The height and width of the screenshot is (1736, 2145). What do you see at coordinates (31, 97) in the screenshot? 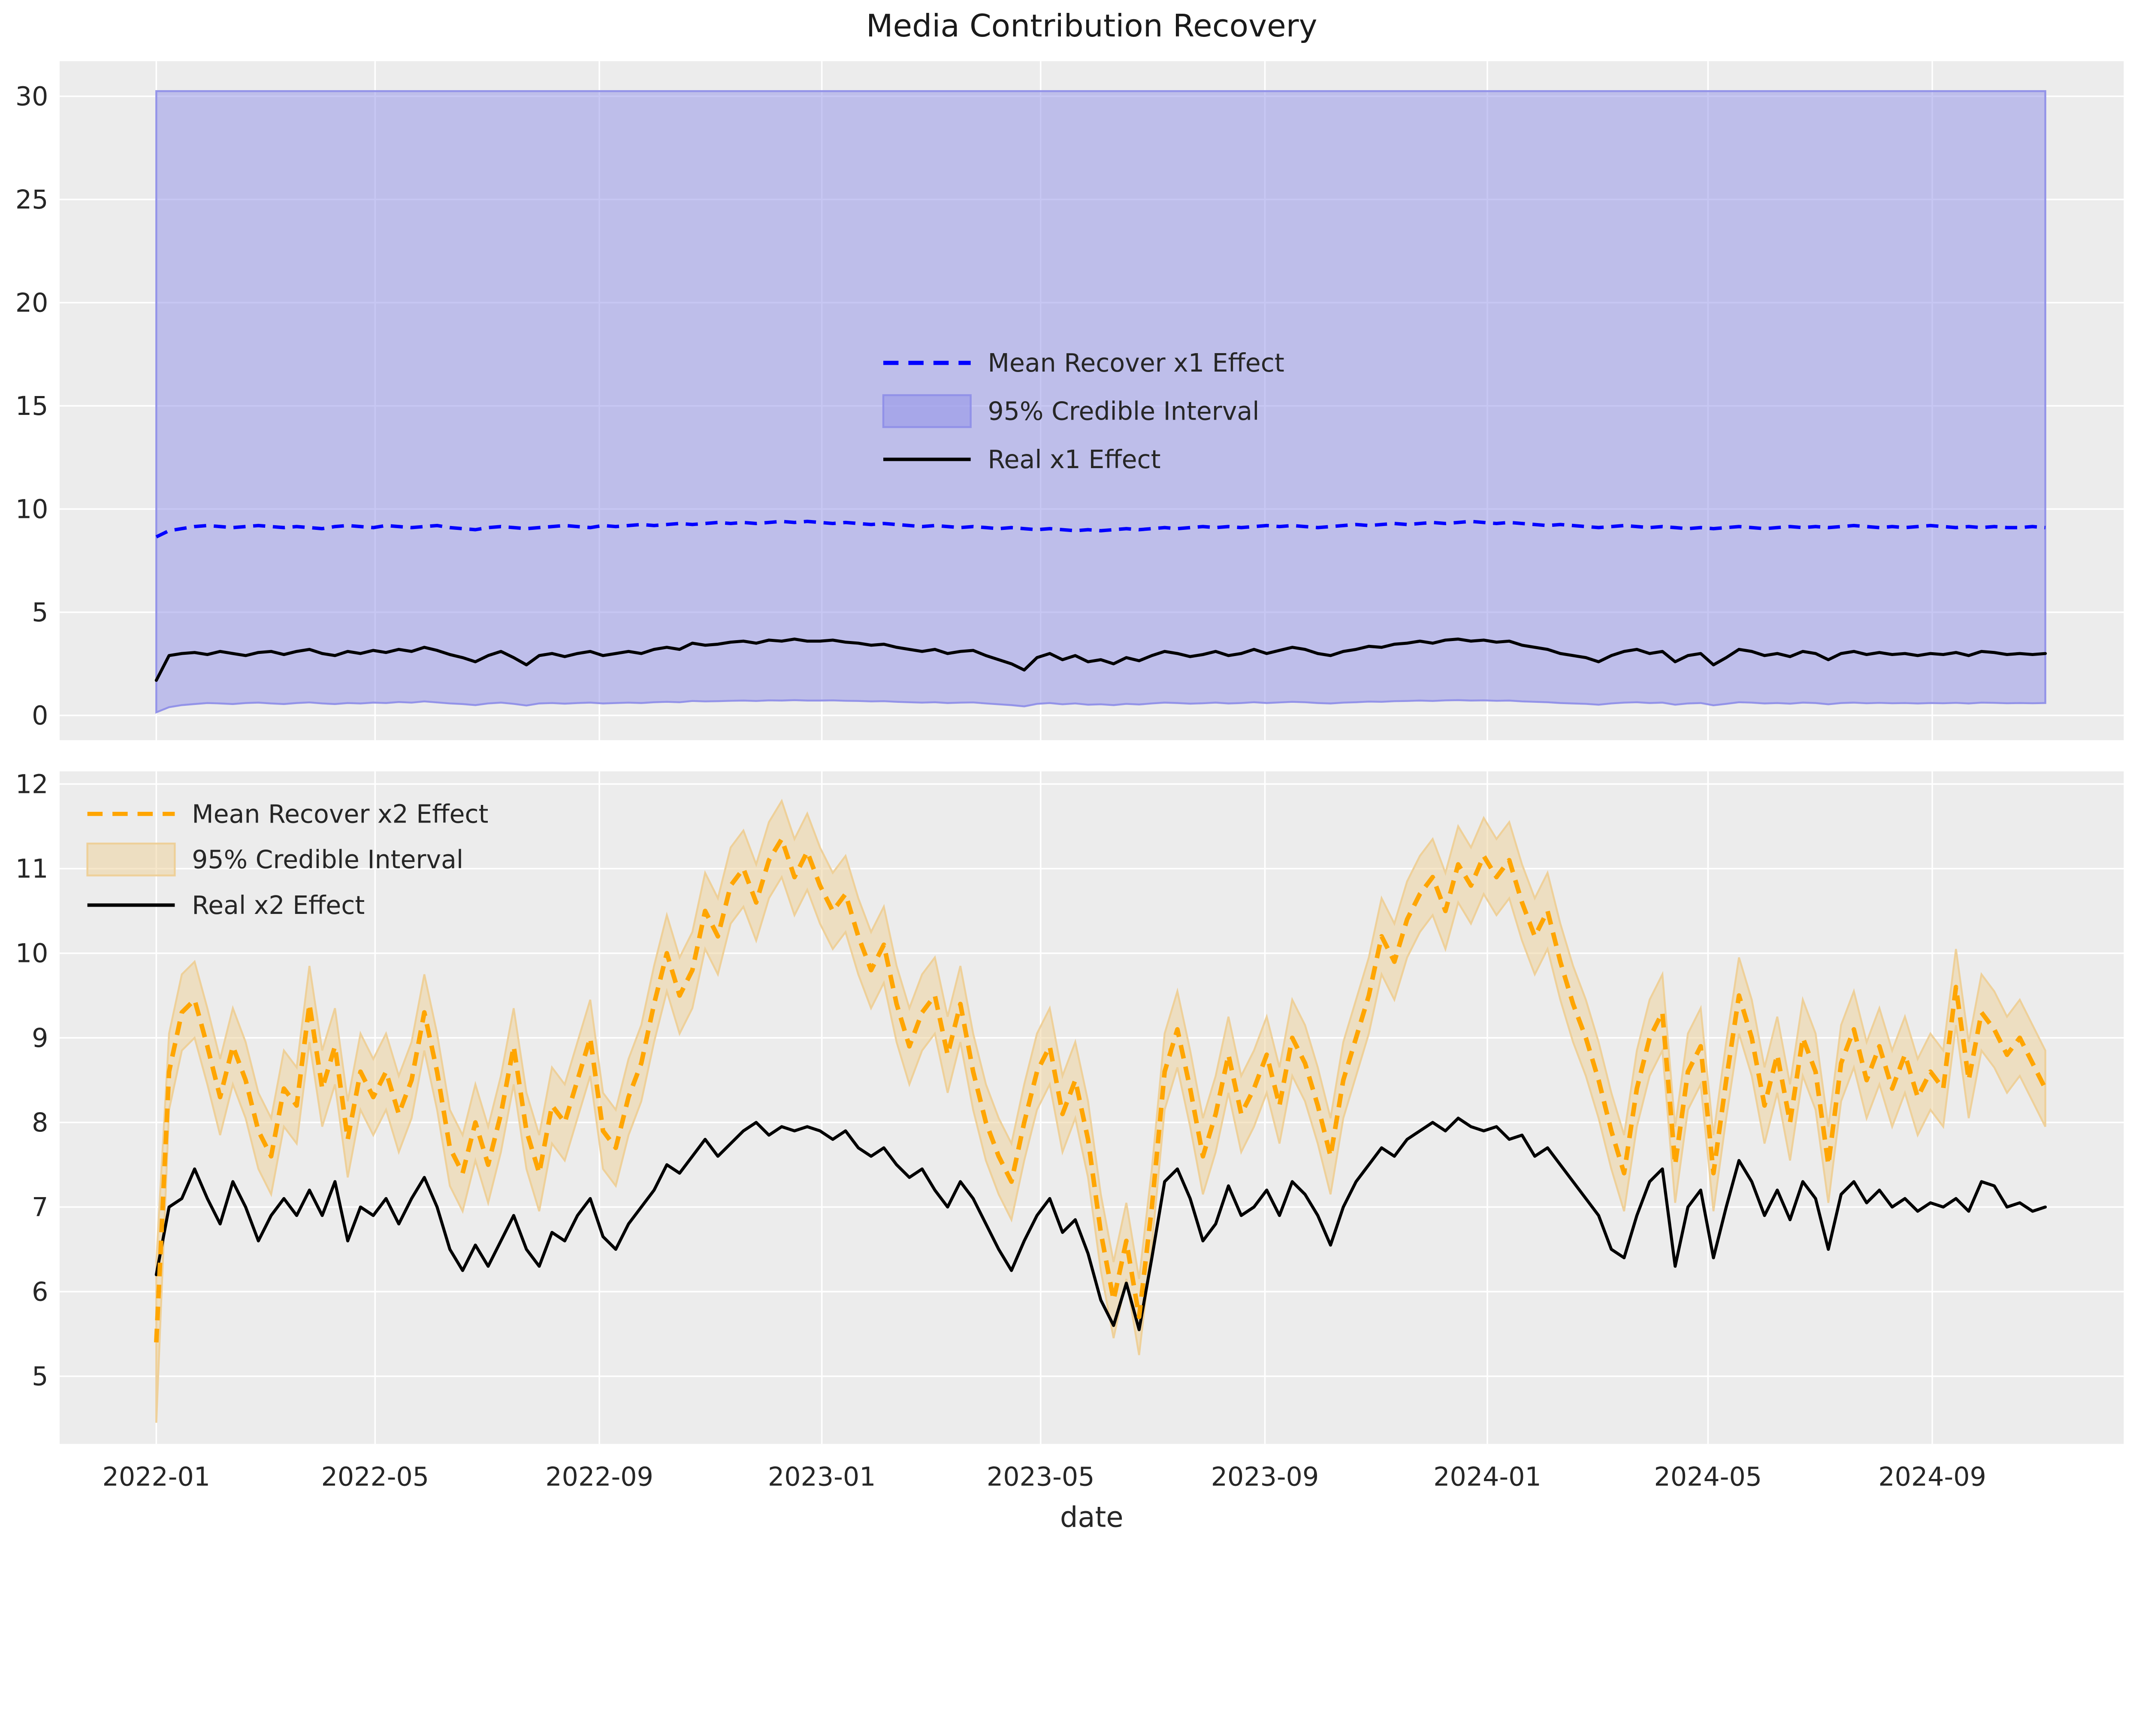
I see `y-tick-label: 30` at bounding box center [31, 97].